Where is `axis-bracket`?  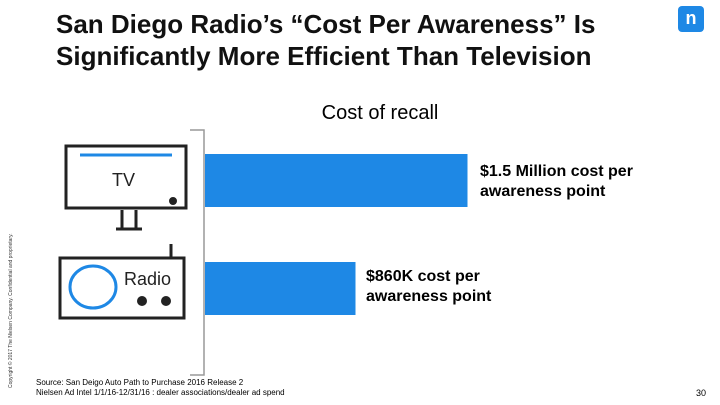
axis-bracket is located at coordinates (197, 252).